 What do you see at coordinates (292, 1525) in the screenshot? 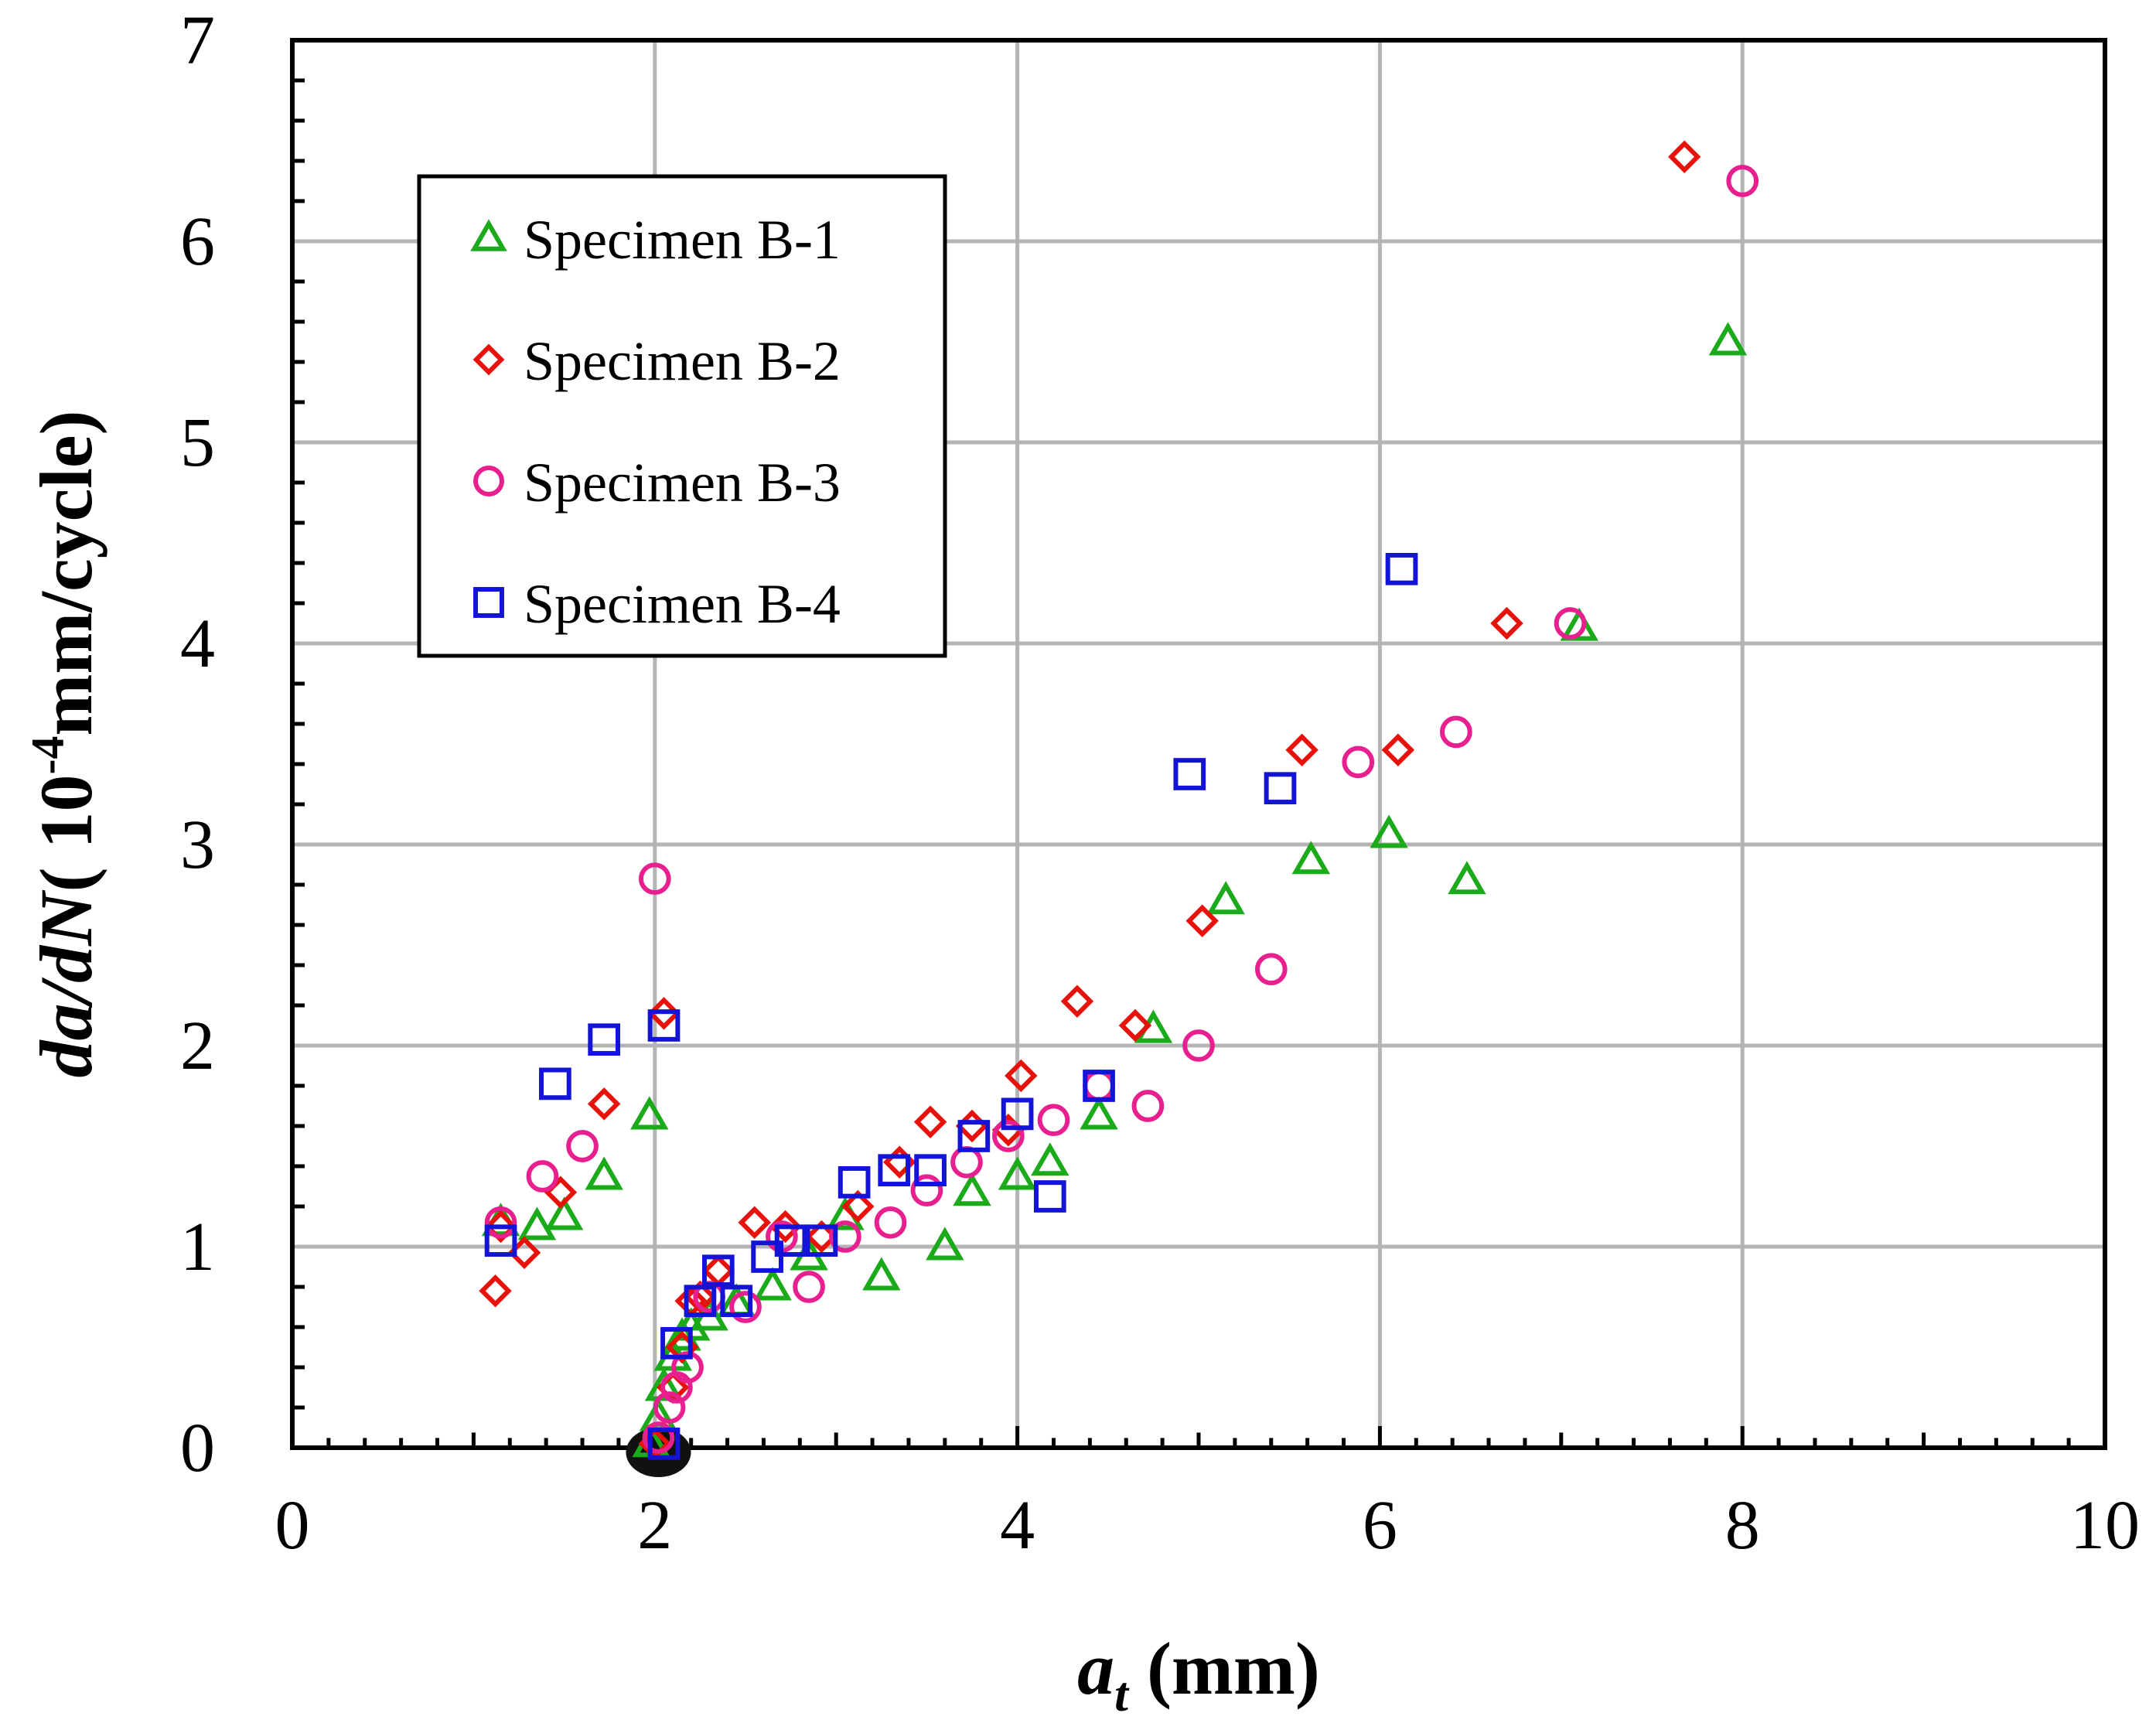
I see `x-tick-label: 0` at bounding box center [292, 1525].